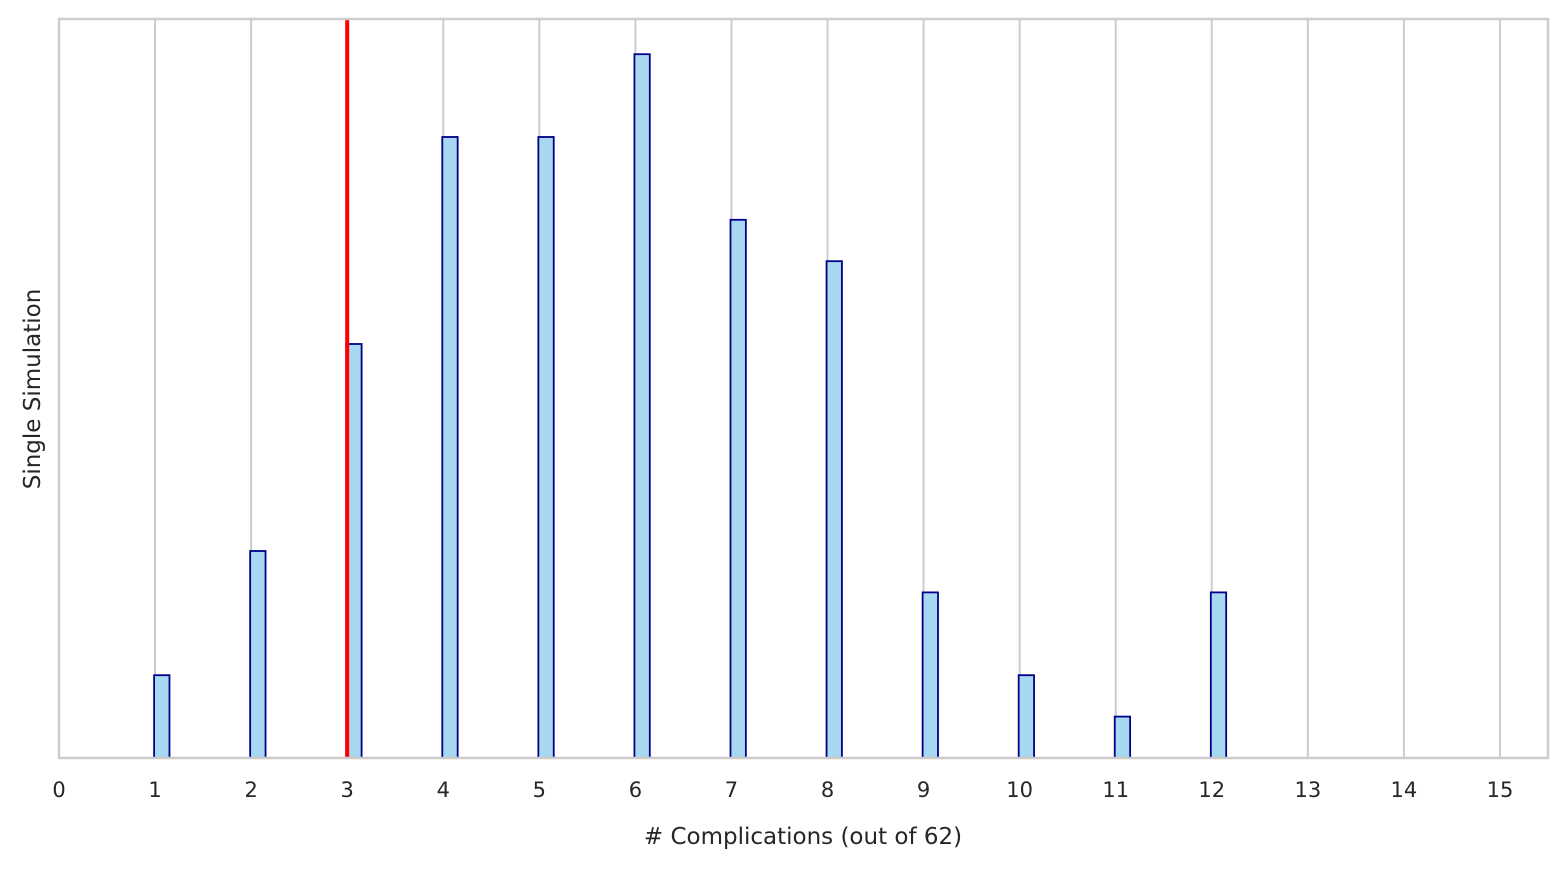 Image resolution: width=1566 pixels, height=870 pixels. I want to click on x-tick-label-7: 7, so click(731, 790).